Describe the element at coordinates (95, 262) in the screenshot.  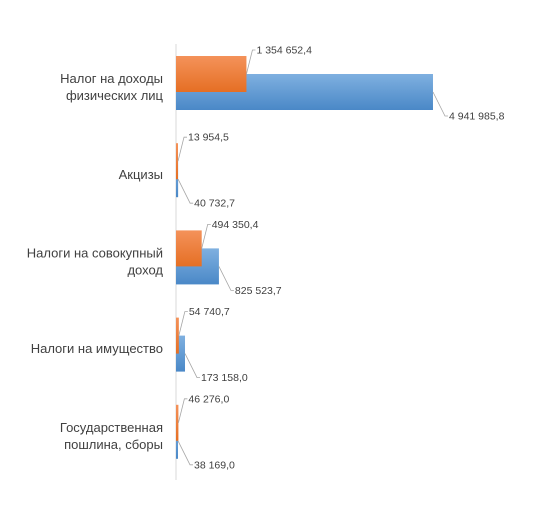
I see `category-label: Налоги на совокупный доход` at that location.